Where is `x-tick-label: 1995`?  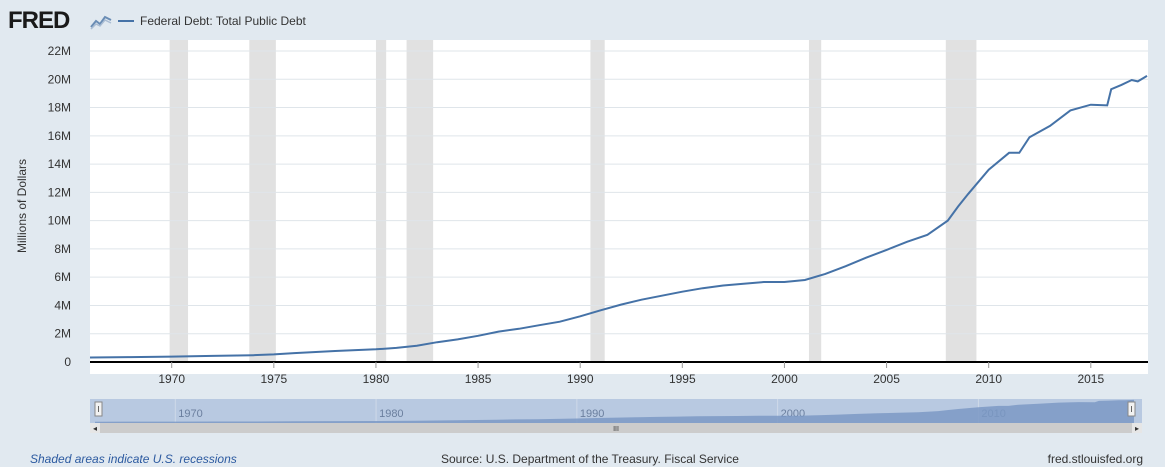
x-tick-label: 1995 is located at coordinates (682, 379).